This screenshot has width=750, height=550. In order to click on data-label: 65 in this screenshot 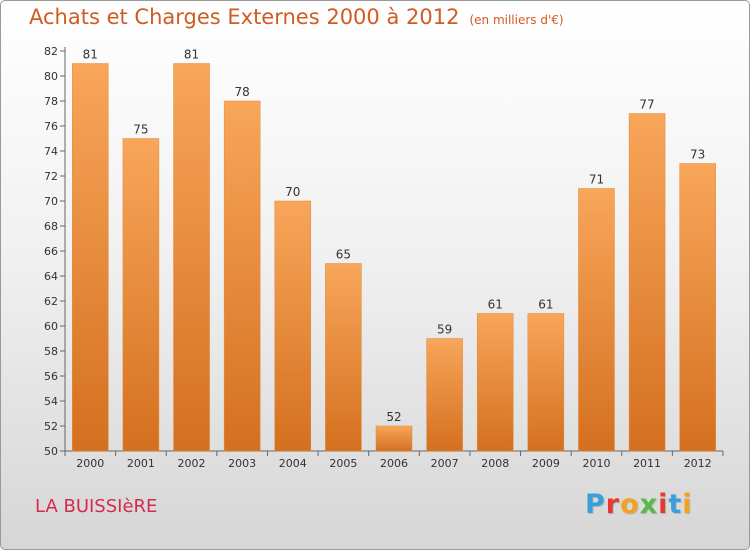, I will do `click(343, 255)`.